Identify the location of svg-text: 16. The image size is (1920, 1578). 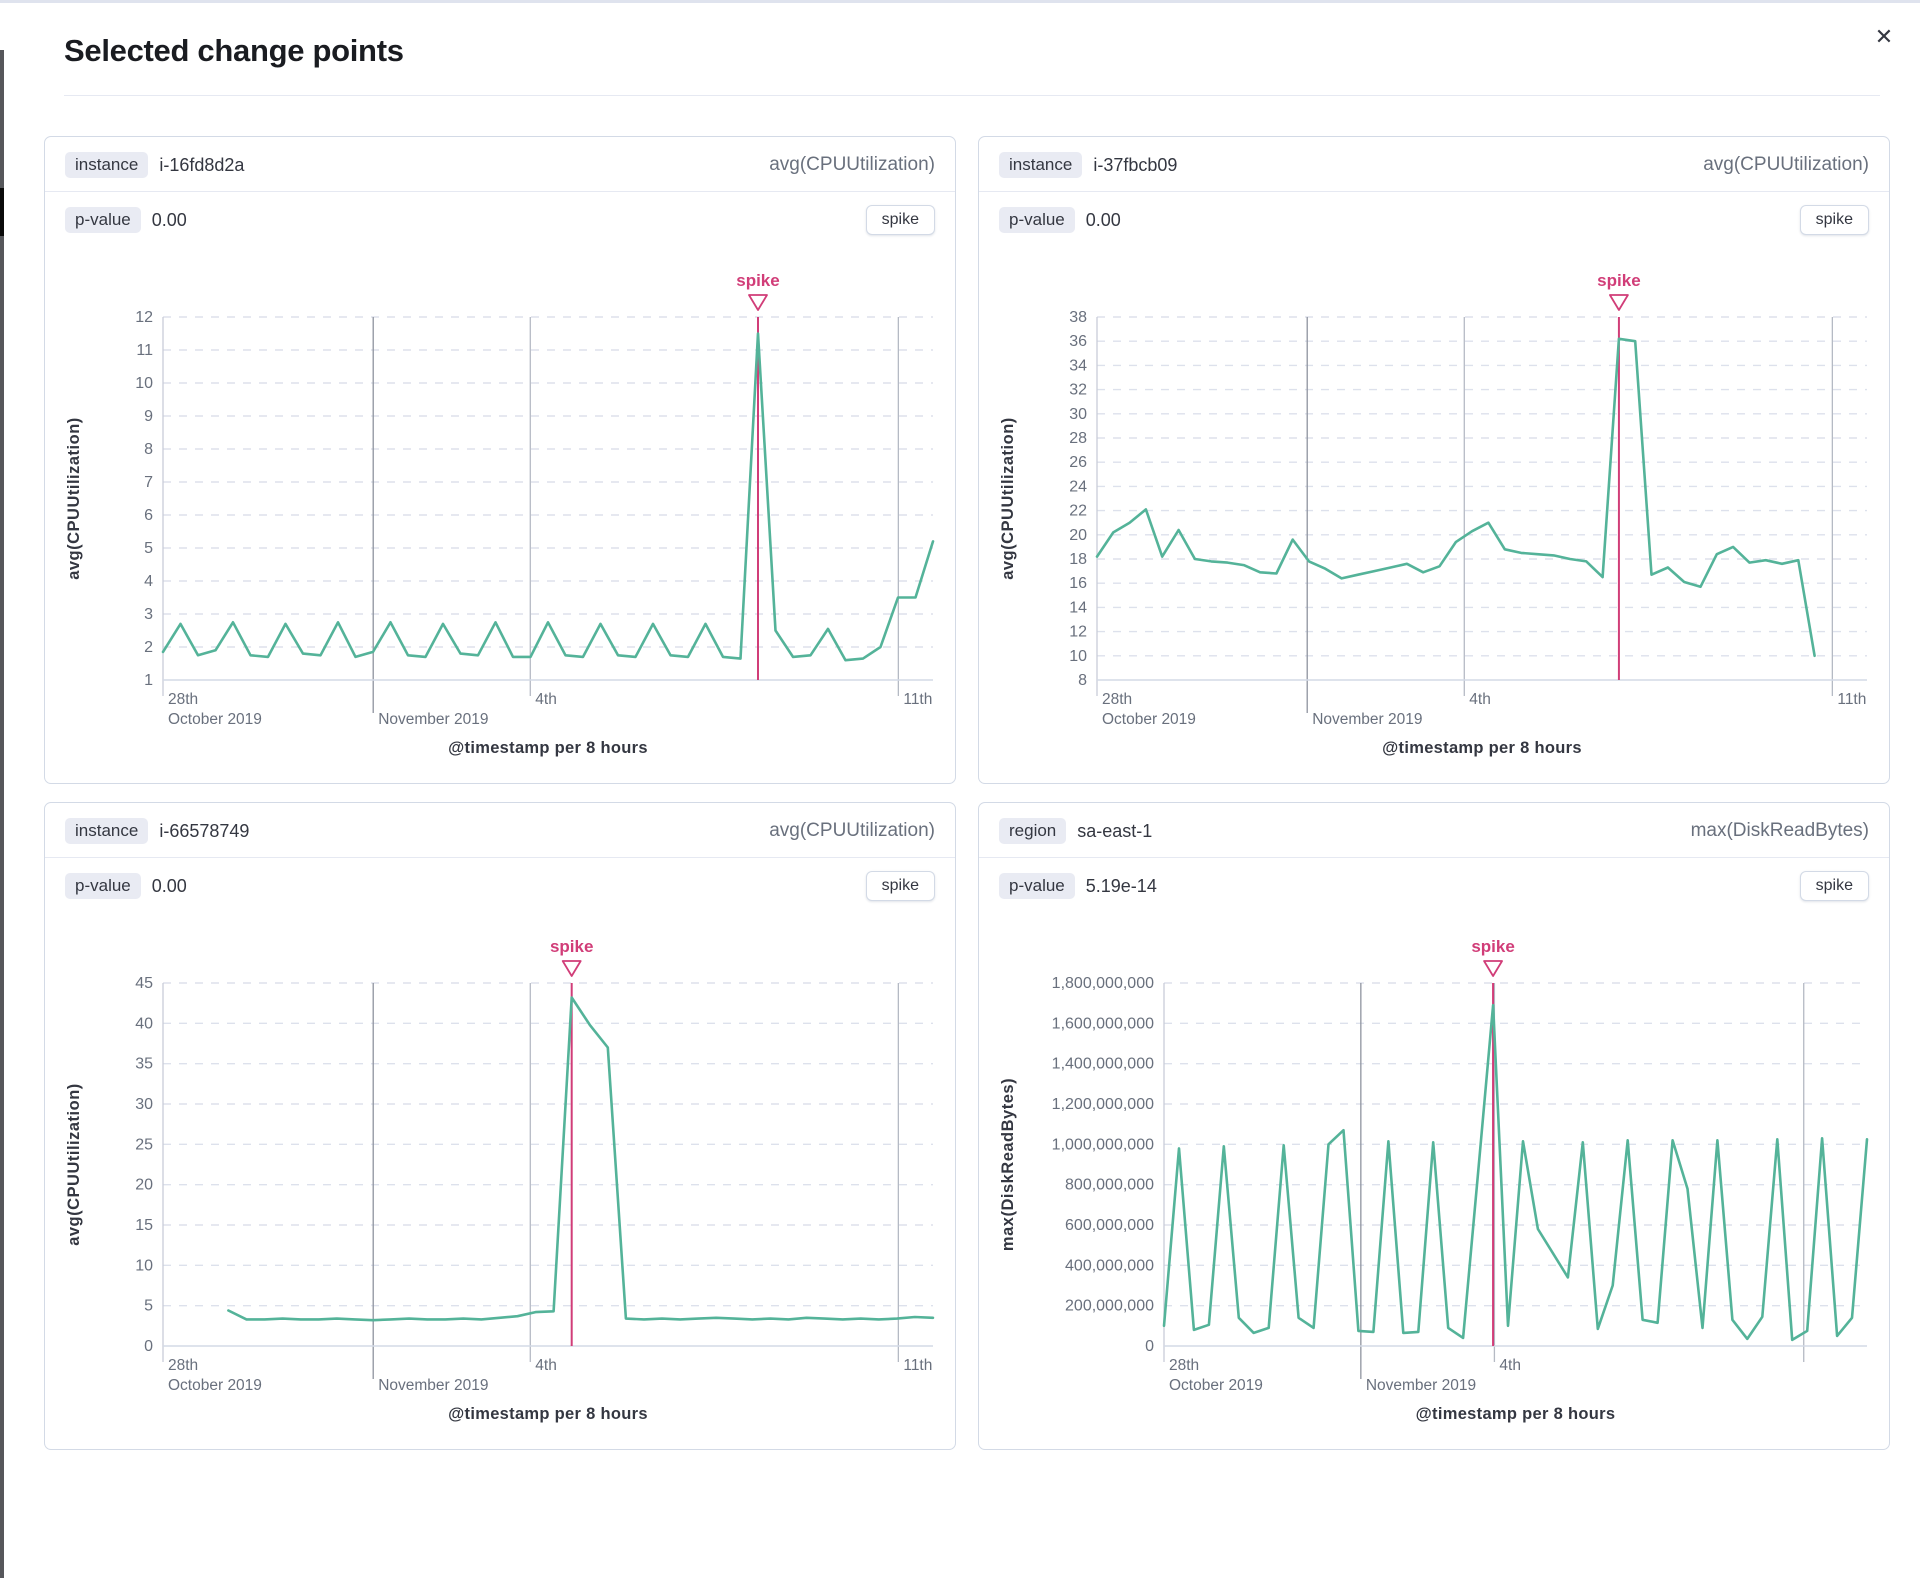
(1078, 583).